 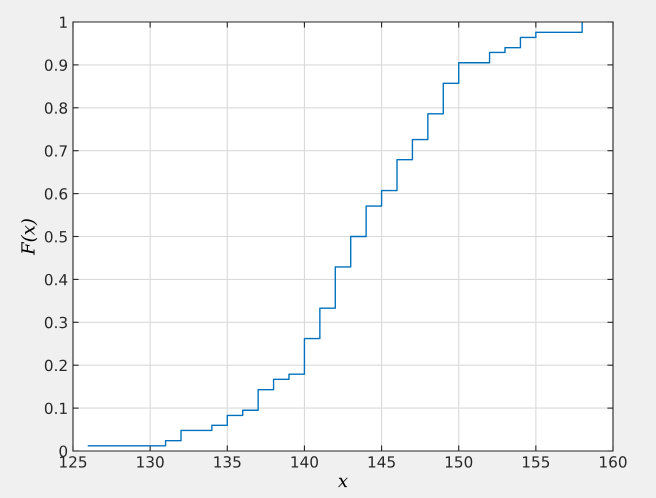 I want to click on x-tick-label: 140, so click(x=305, y=462).